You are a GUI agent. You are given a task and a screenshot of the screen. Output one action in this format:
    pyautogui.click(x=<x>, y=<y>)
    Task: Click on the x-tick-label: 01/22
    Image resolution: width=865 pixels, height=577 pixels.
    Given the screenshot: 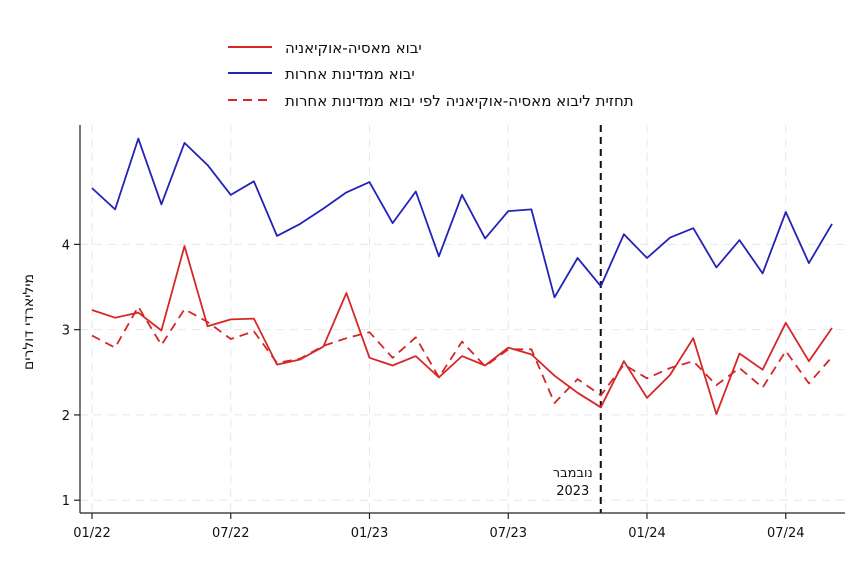 What is the action you would take?
    pyautogui.click(x=91, y=533)
    